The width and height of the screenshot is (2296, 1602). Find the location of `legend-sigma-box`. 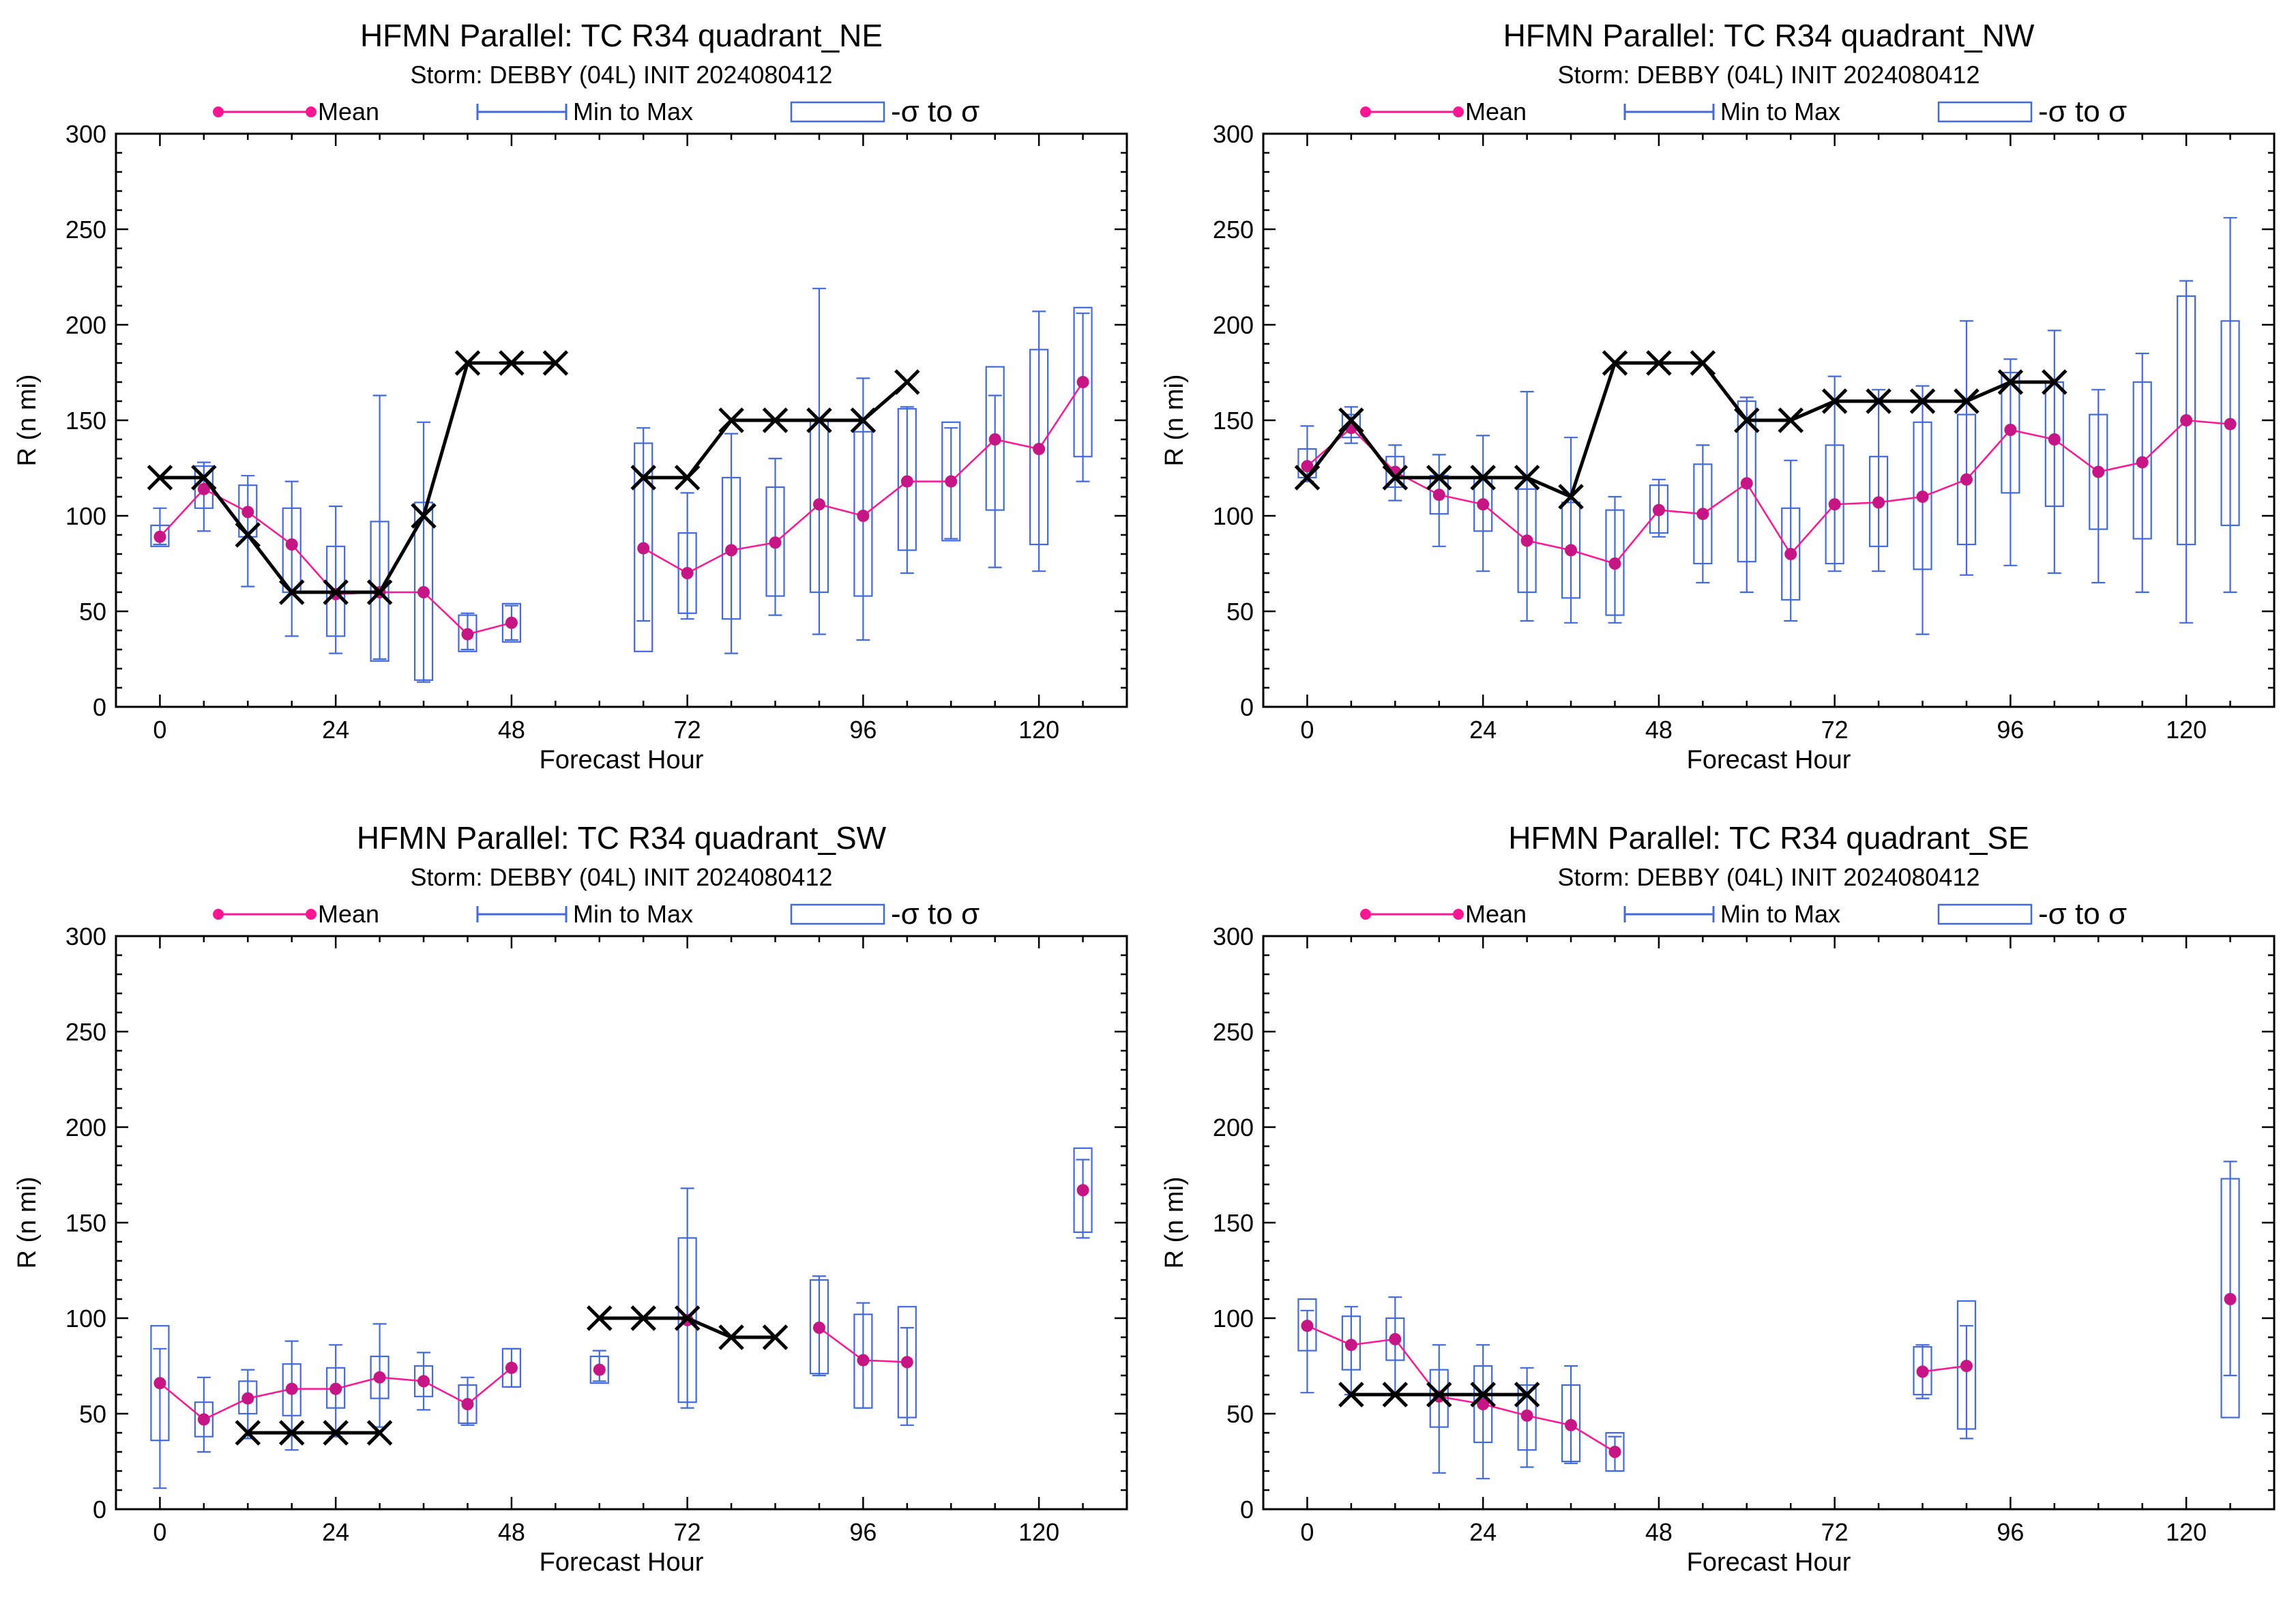

legend-sigma-box is located at coordinates (1985, 914).